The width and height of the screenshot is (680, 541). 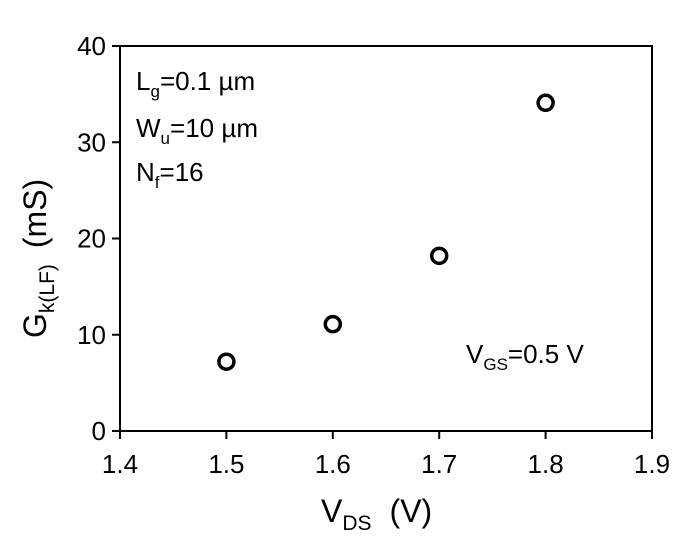 I want to click on x-axis-title: VDS (V), so click(x=376, y=514).